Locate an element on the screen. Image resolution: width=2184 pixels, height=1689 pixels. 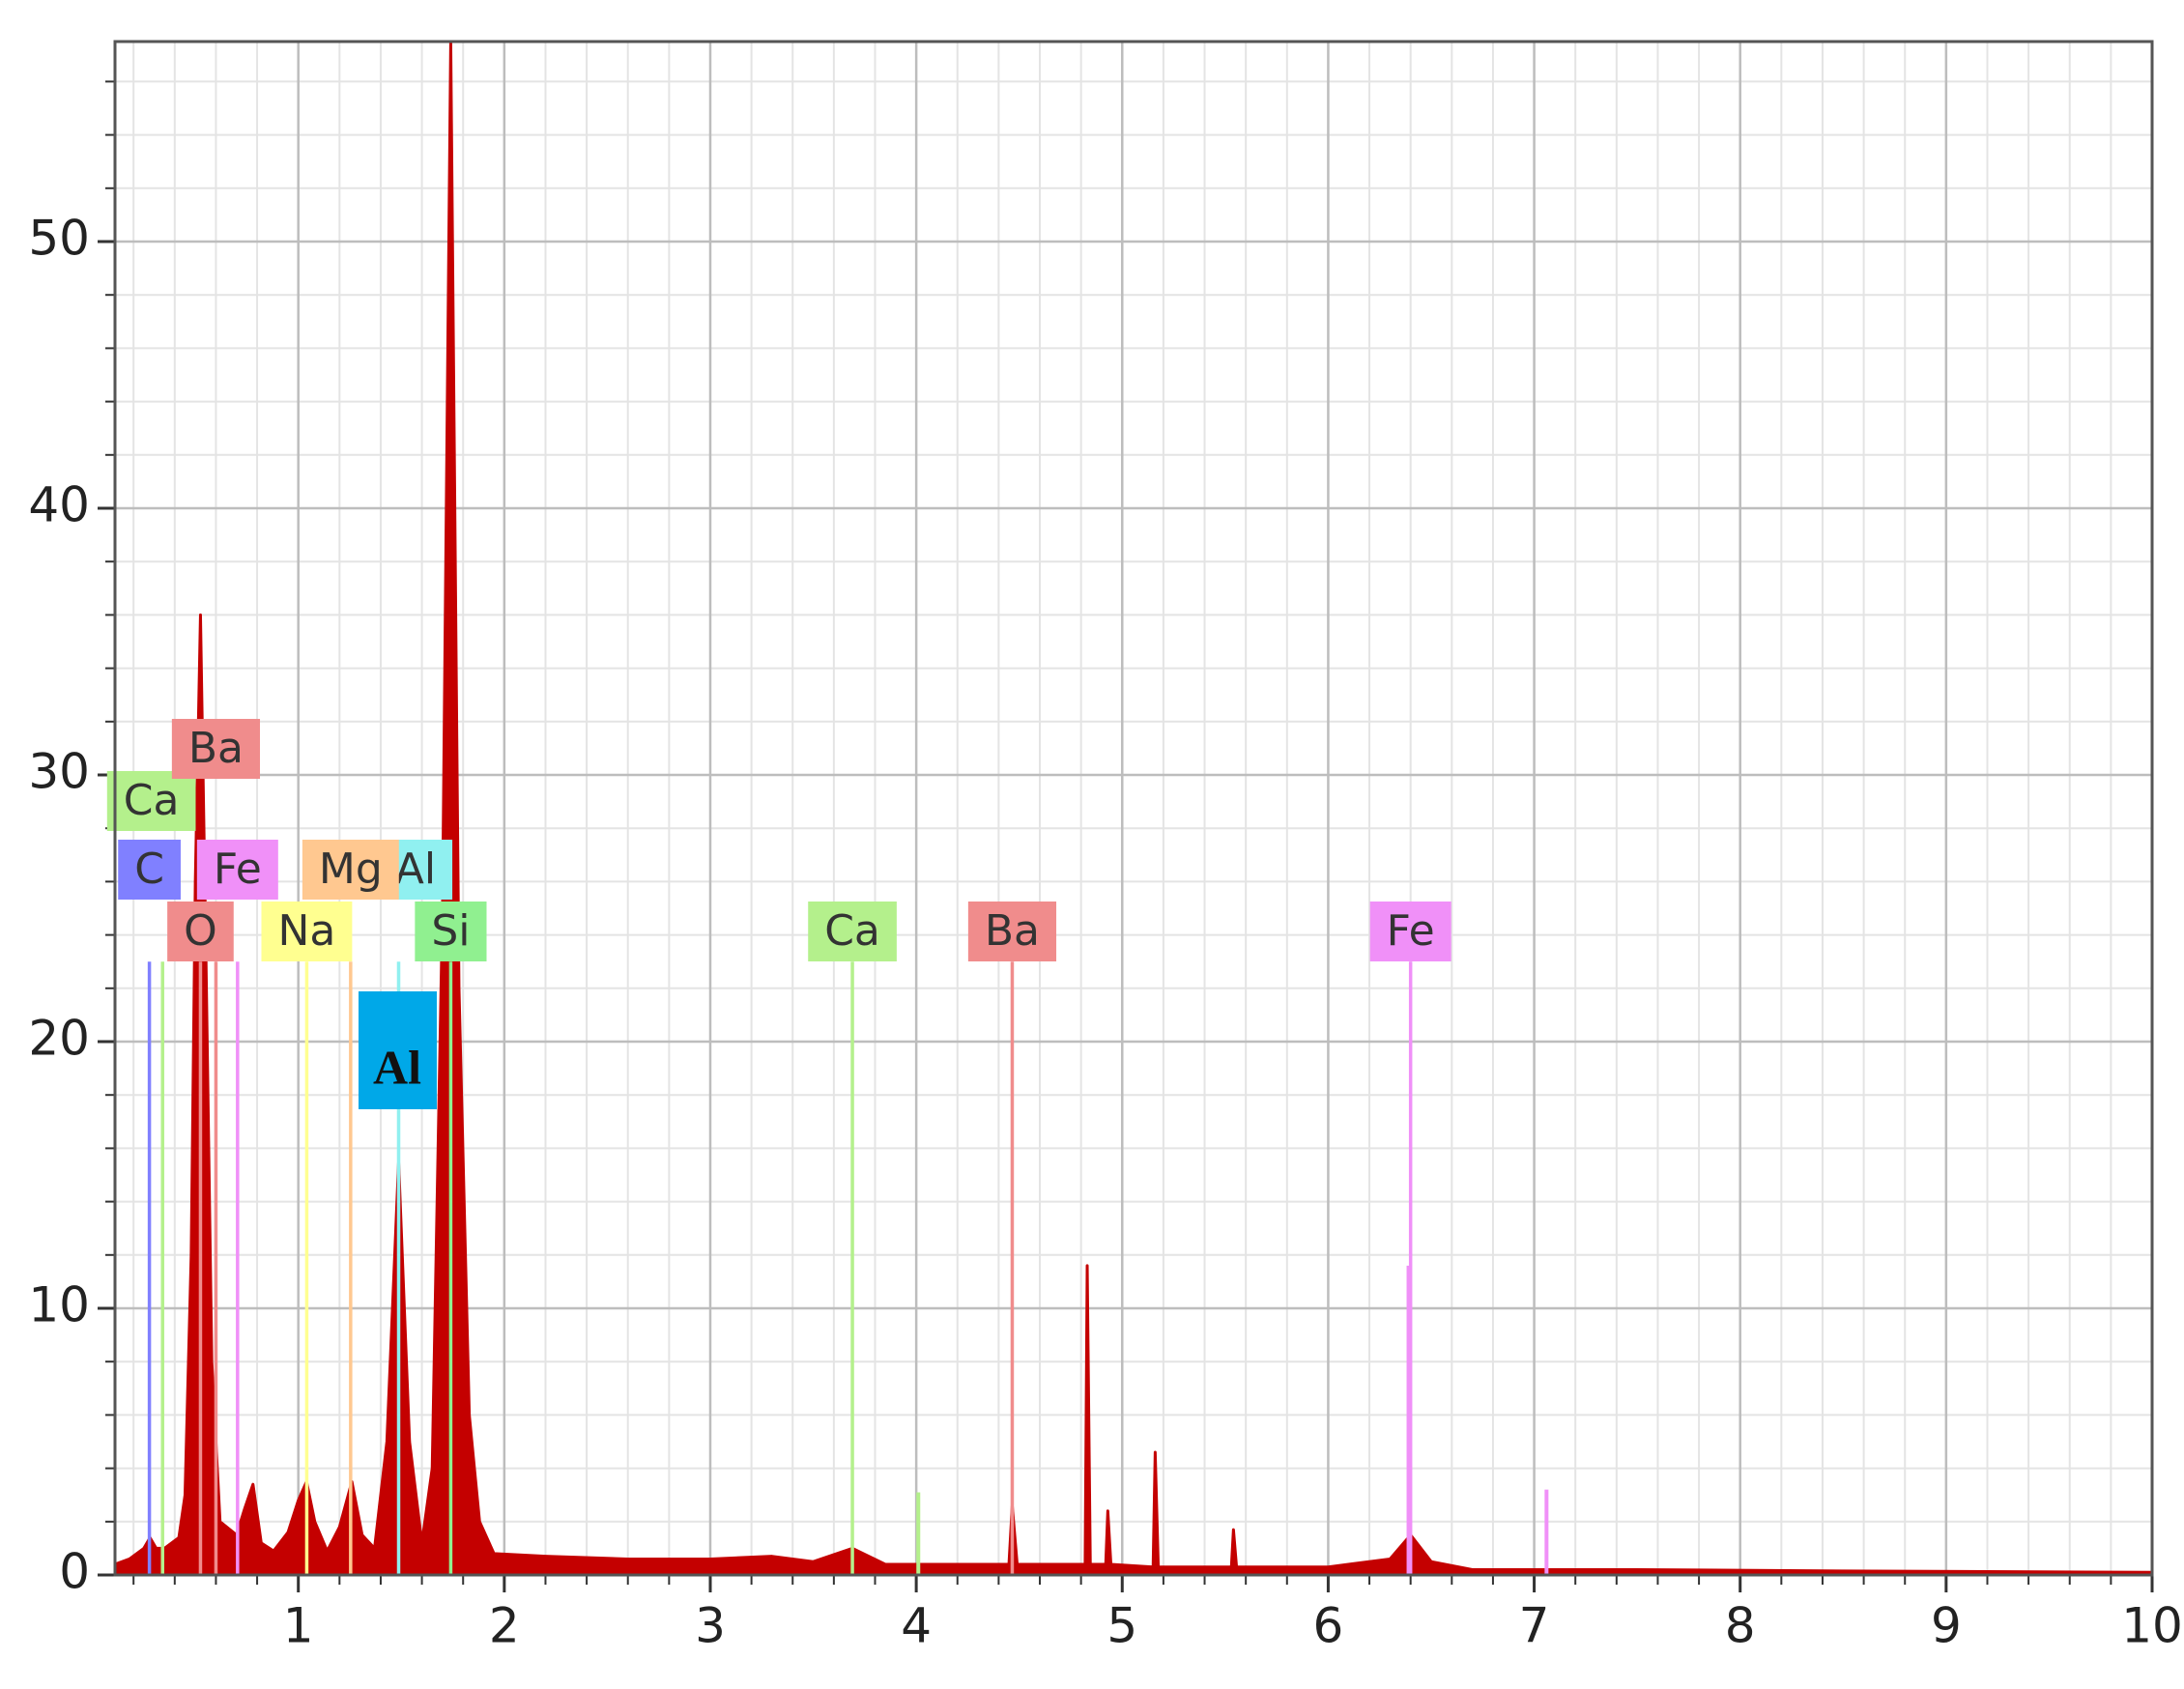
element-label-text: O is located at coordinates (201, 931).